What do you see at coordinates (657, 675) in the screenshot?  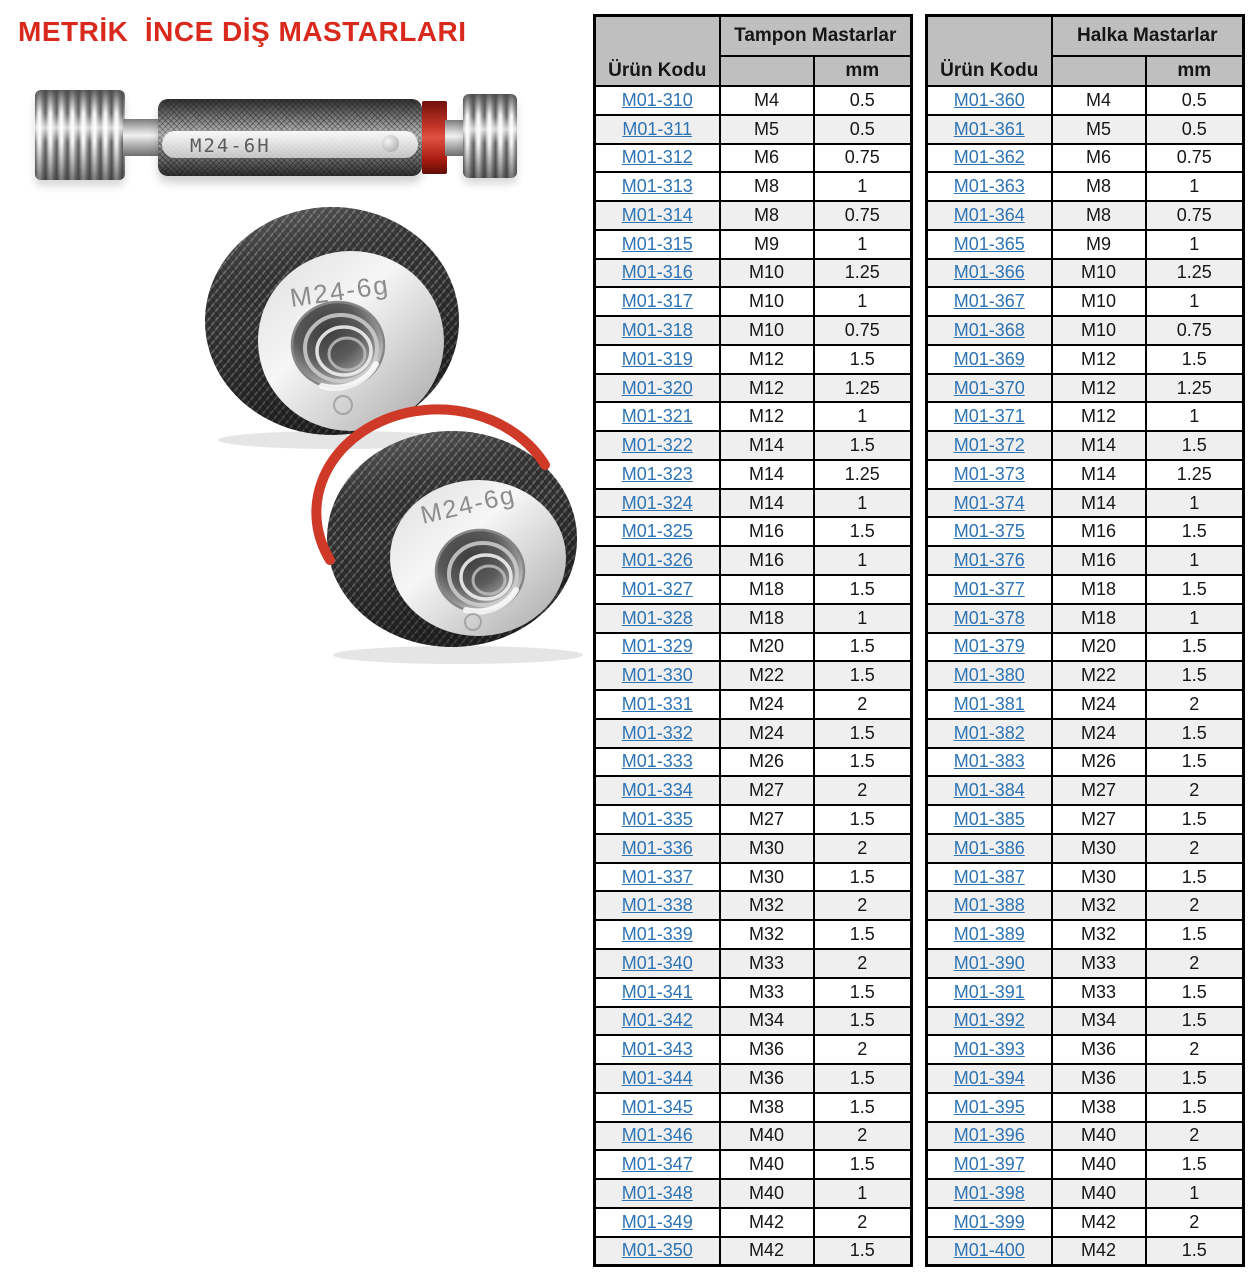 I see `product-code-link: M01-330` at bounding box center [657, 675].